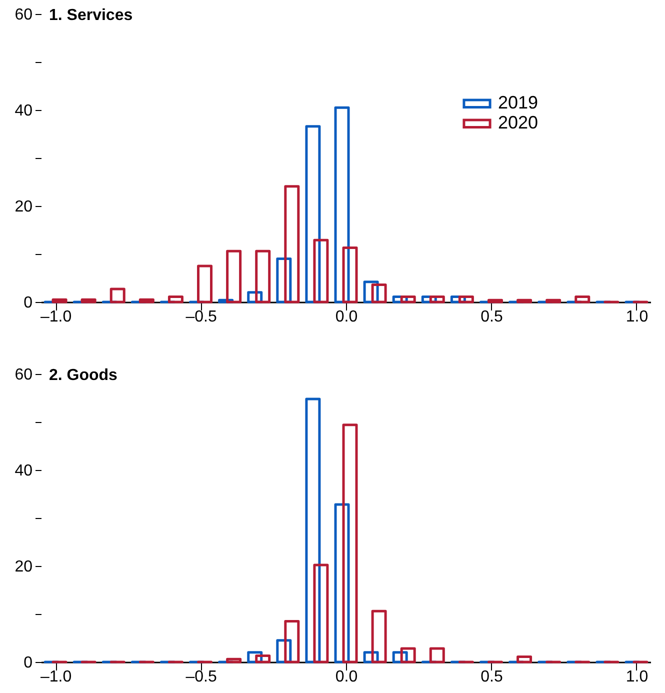  I want to click on chart-title: 2. Goods, so click(83, 375).